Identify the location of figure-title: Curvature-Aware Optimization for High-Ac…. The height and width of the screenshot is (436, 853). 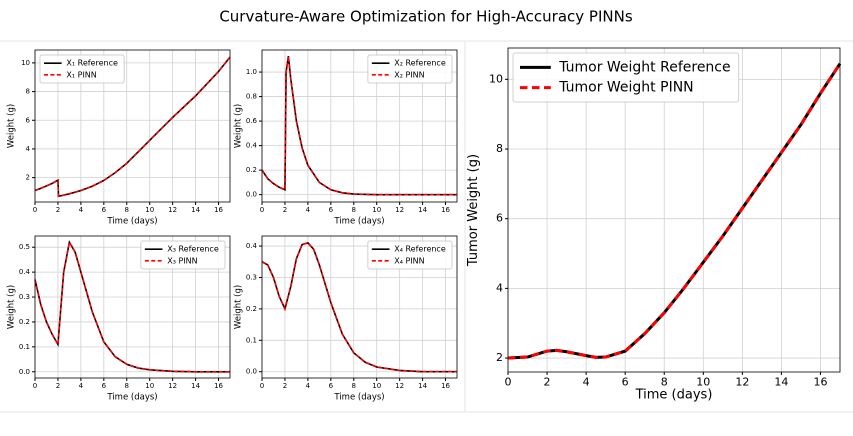
(426, 17).